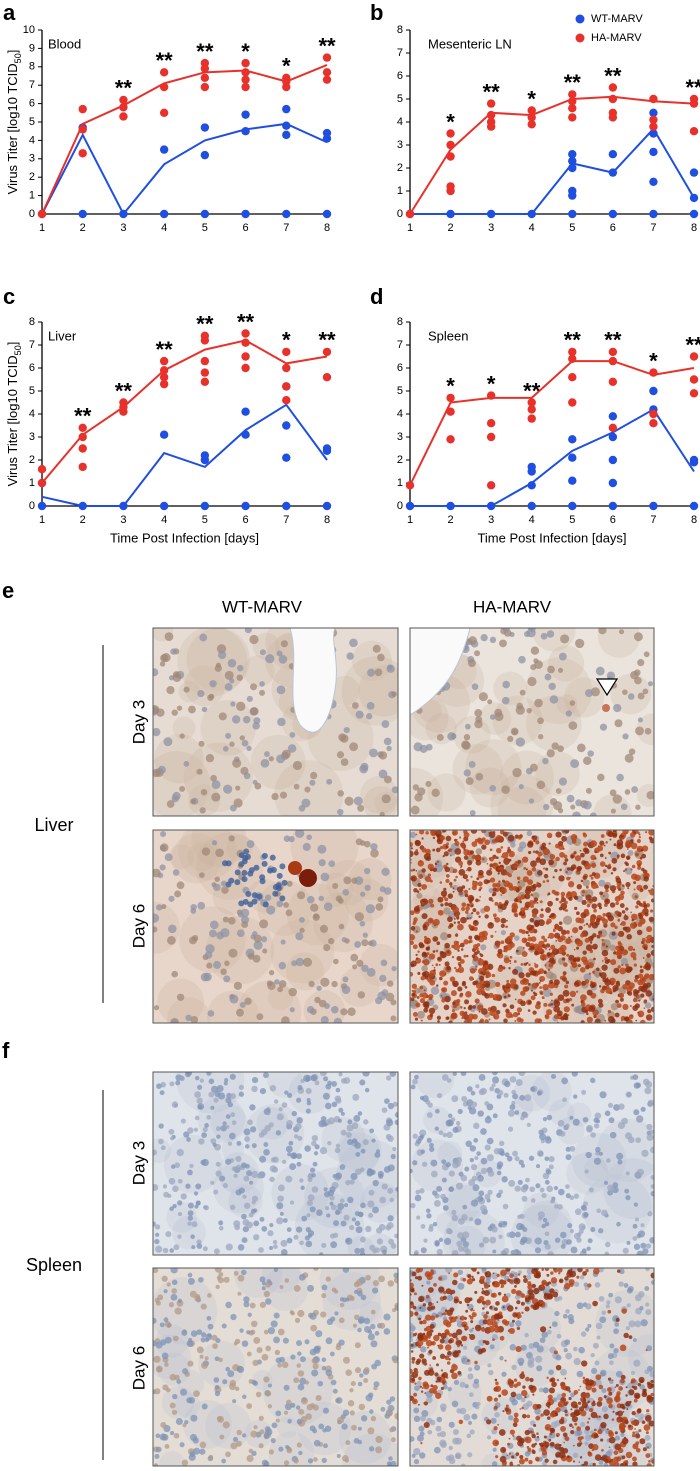 Image resolution: width=700 pixels, height=1471 pixels. I want to click on significance-label: **, so click(692, 344).